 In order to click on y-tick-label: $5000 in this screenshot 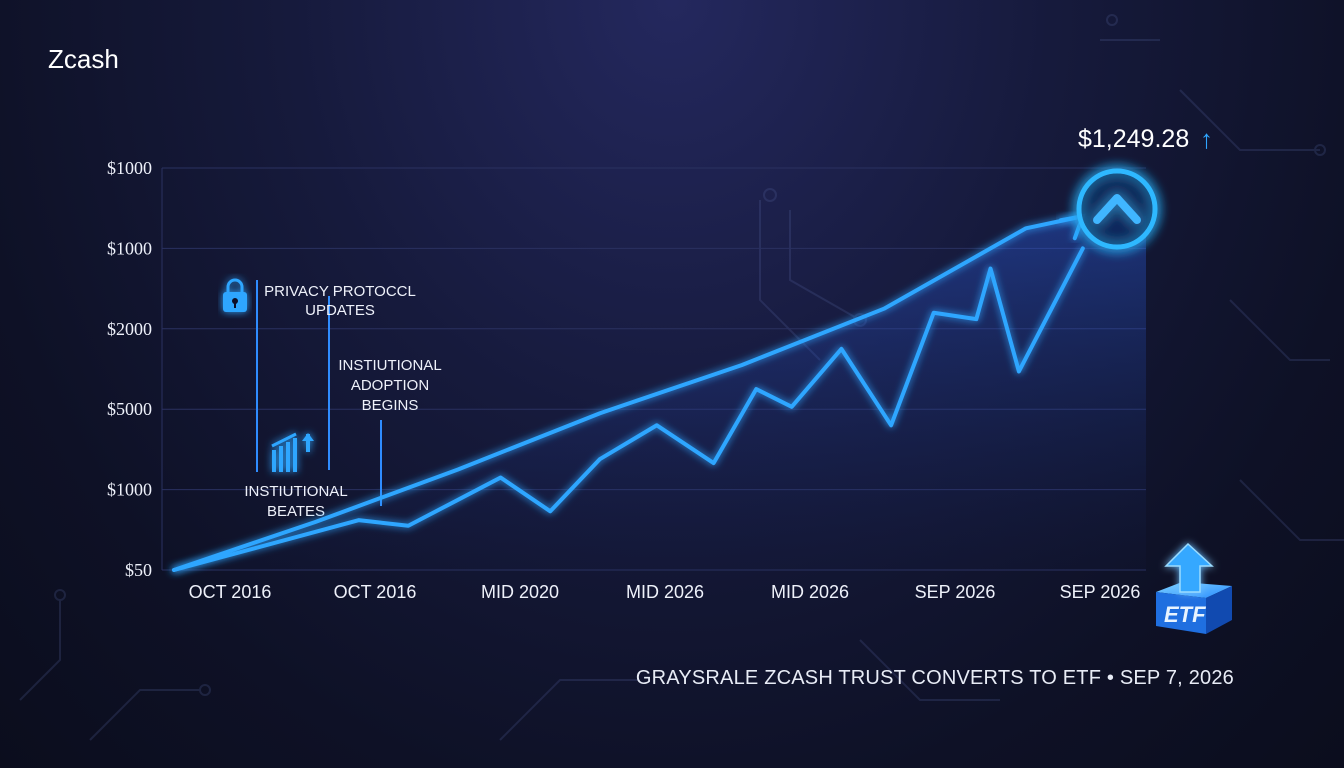, I will do `click(129, 409)`.